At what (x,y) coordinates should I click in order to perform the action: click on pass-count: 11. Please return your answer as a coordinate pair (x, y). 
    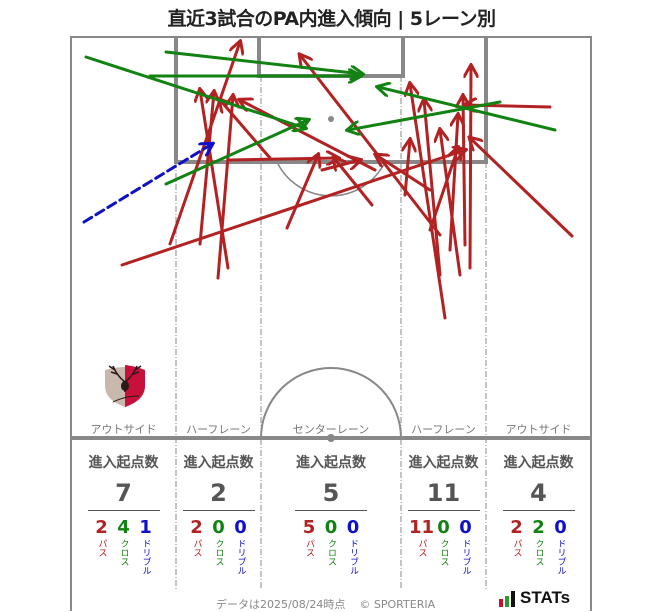
    Looking at the image, I should click on (421, 527).